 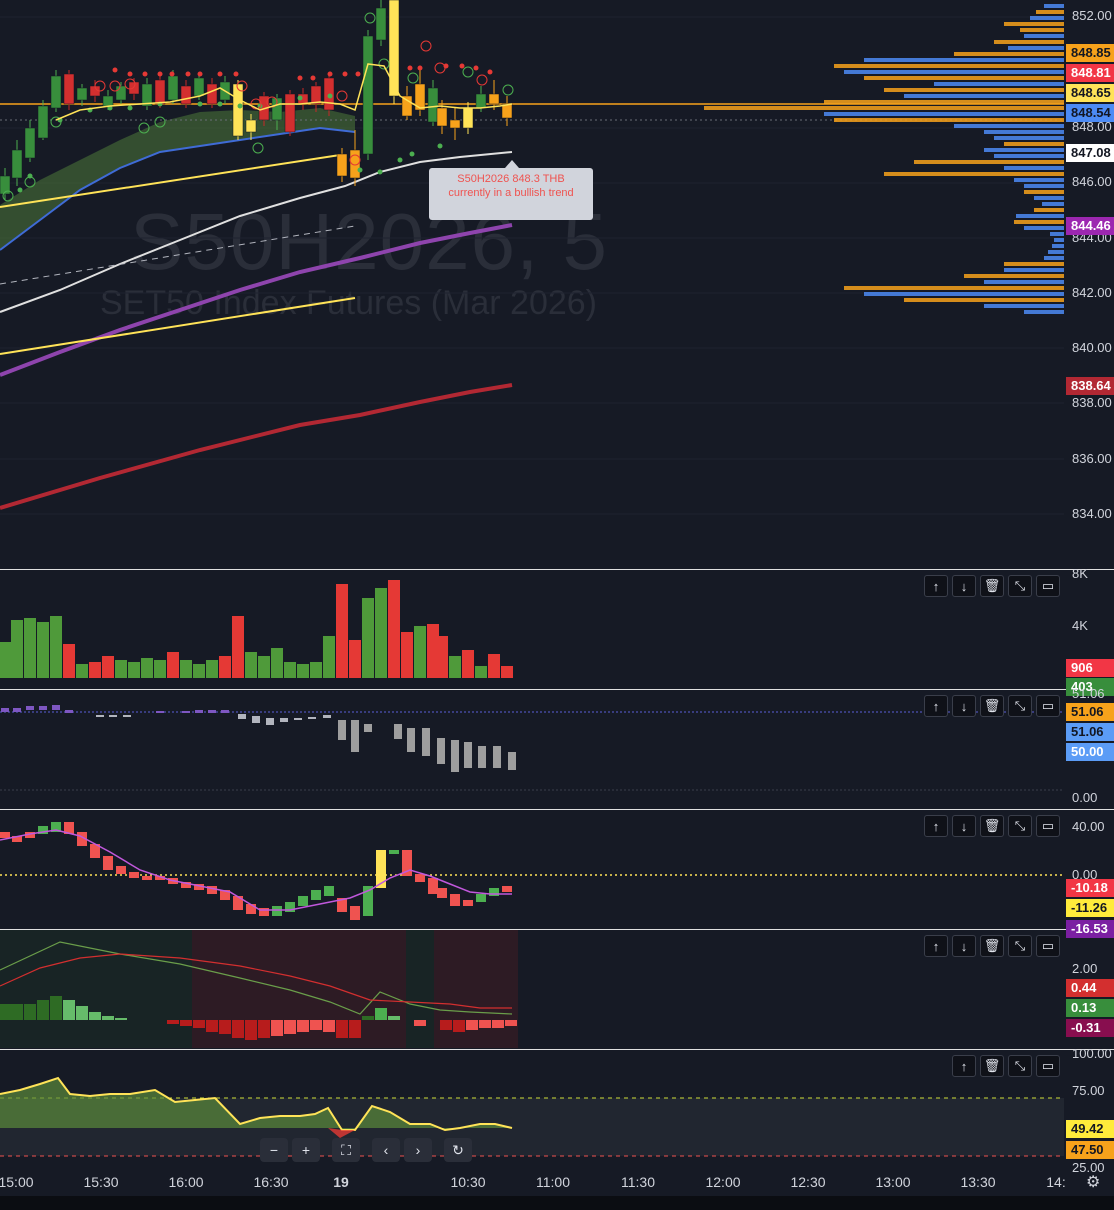 I want to click on scroll-left-button: ‹, so click(x=386, y=1150).